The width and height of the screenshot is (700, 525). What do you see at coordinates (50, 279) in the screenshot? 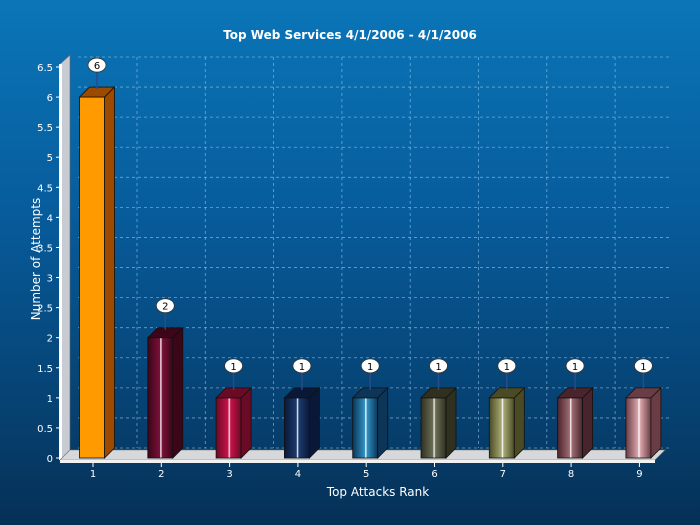
I see `y-tick-label: 3` at bounding box center [50, 279].